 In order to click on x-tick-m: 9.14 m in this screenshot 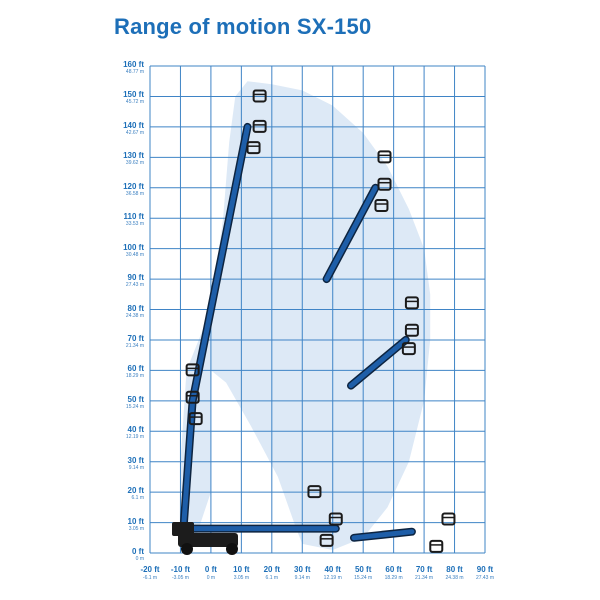, I will do `click(302, 578)`.